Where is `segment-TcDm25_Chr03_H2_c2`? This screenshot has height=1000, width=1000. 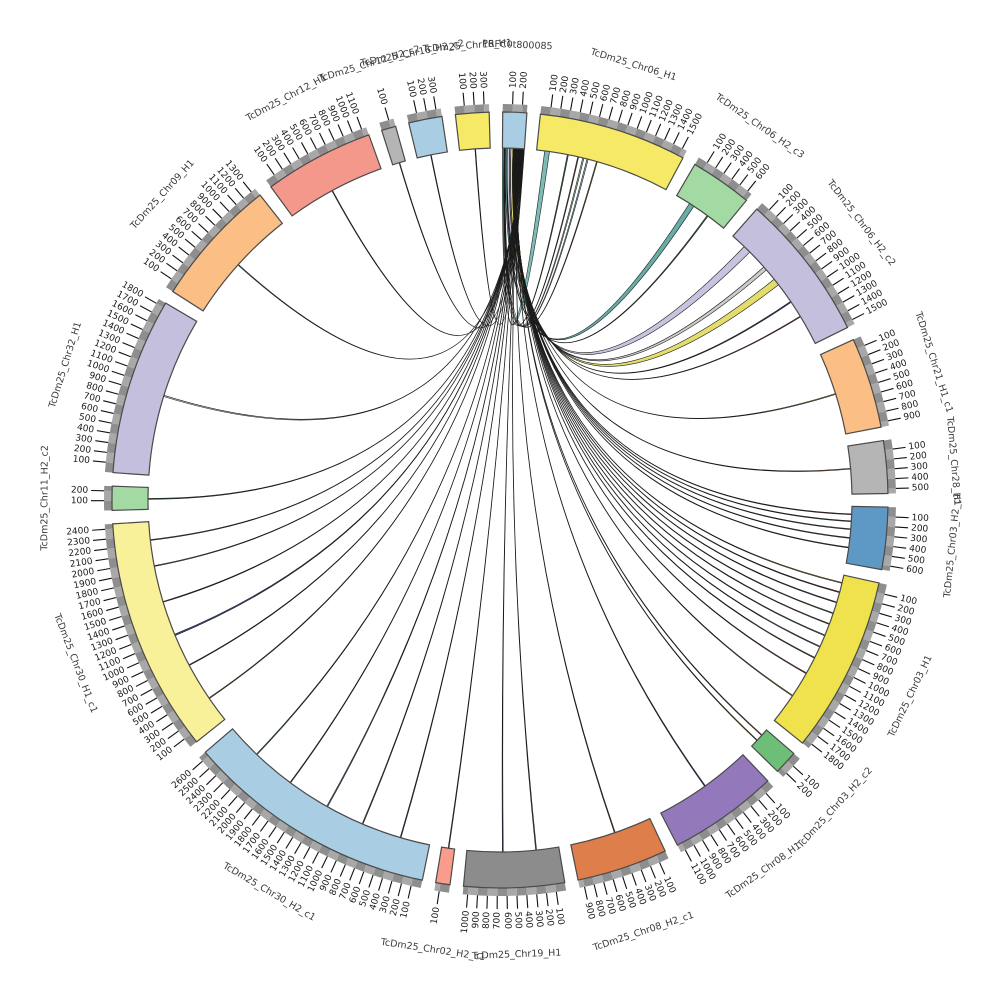 segment-TcDm25_Chr03_H2_c2 is located at coordinates (777, 756).